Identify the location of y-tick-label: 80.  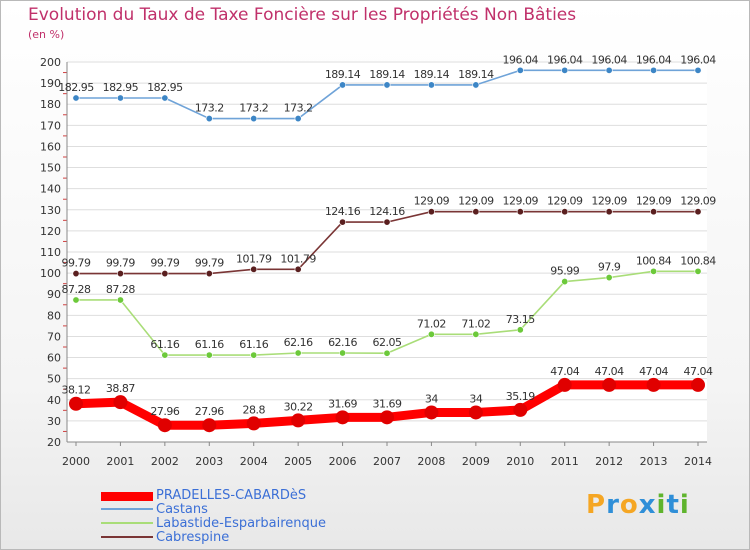
(54, 315).